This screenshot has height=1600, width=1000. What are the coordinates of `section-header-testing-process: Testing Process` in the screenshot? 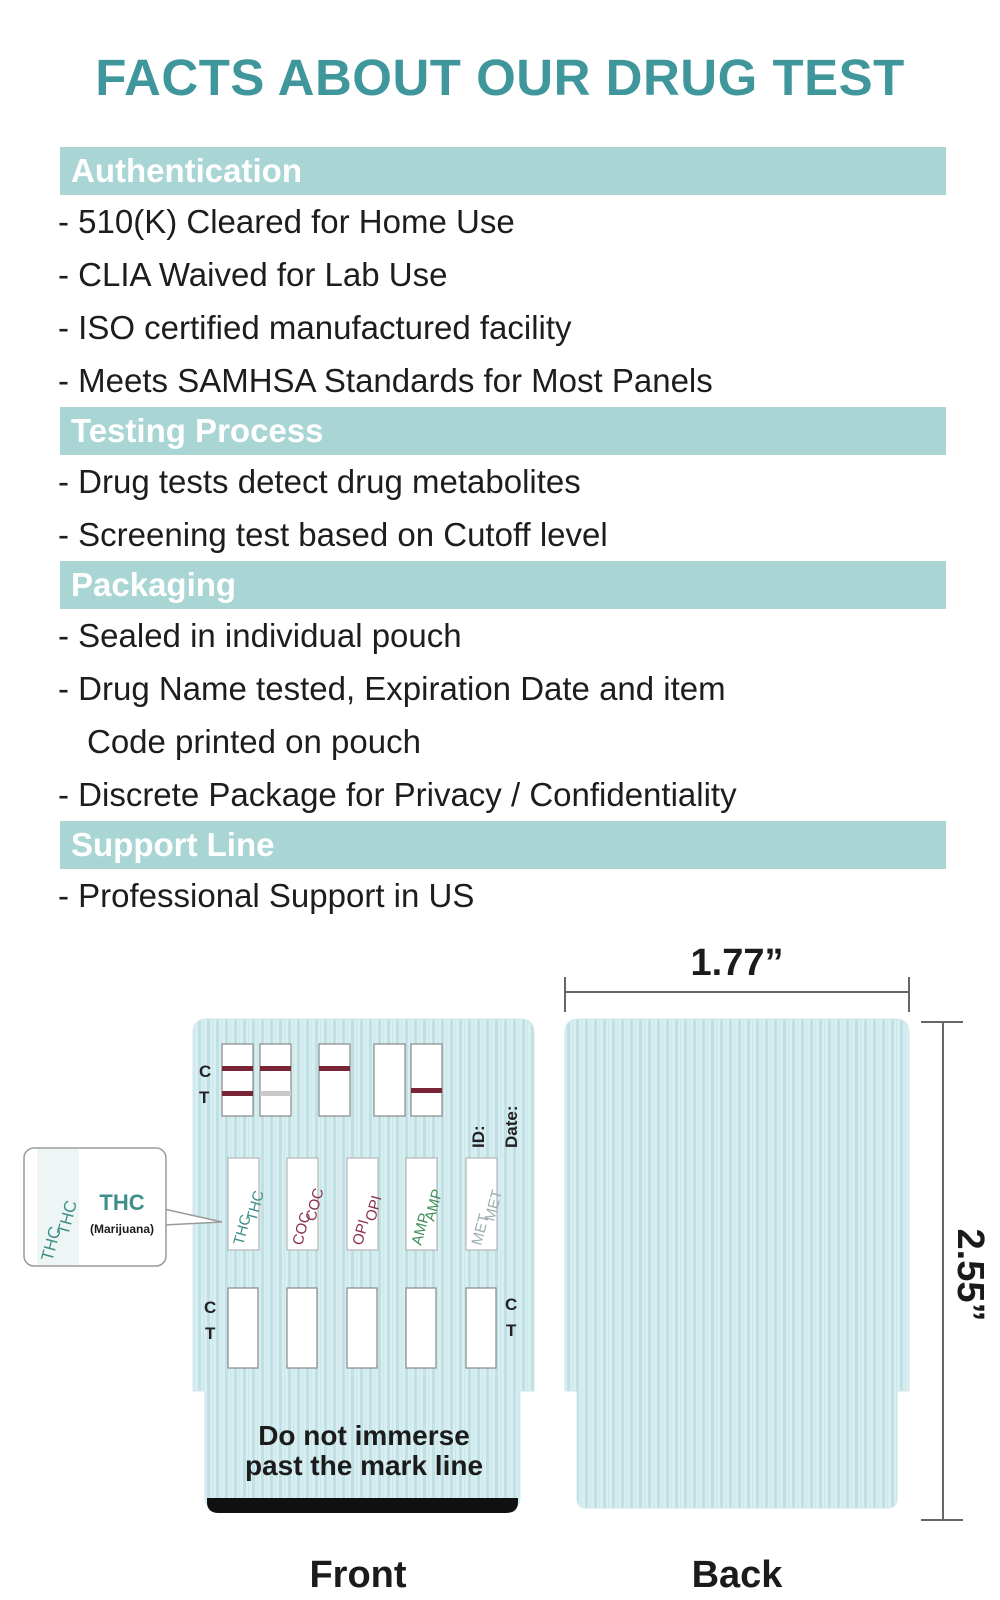 It's located at (503, 431).